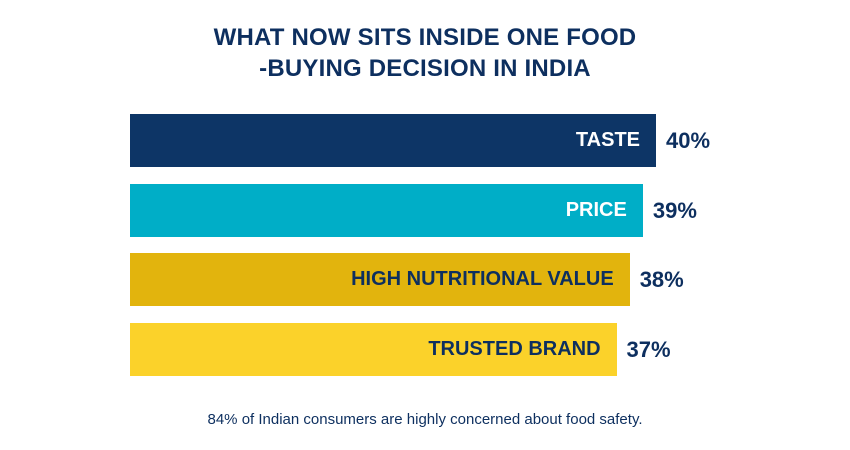 The image size is (850, 450). What do you see at coordinates (648, 349) in the screenshot?
I see `bar-value-label: 37%` at bounding box center [648, 349].